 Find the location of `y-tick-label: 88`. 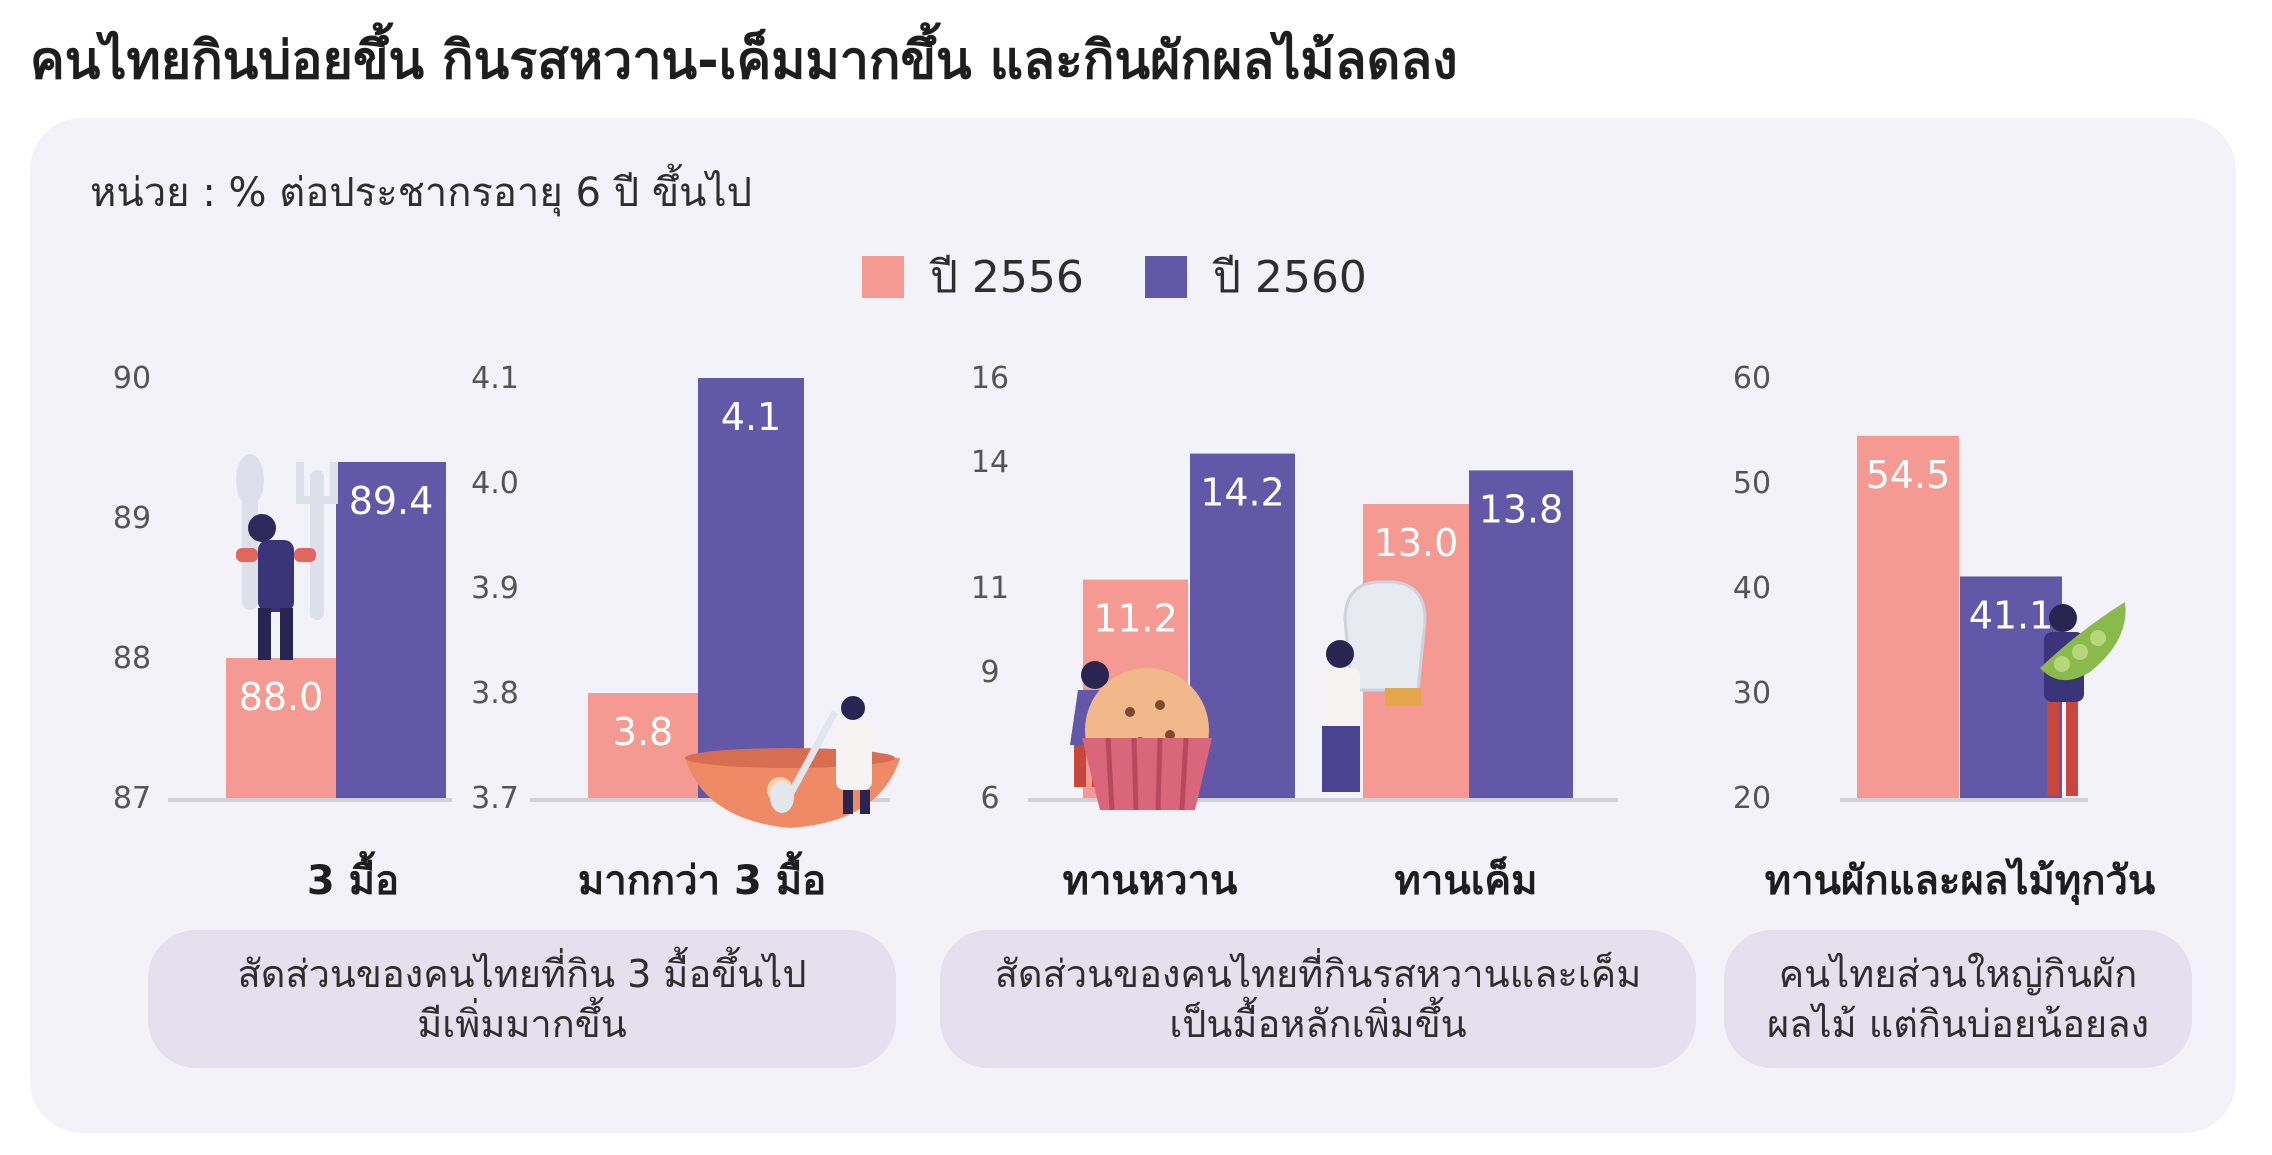

y-tick-label: 88 is located at coordinates (132, 658).